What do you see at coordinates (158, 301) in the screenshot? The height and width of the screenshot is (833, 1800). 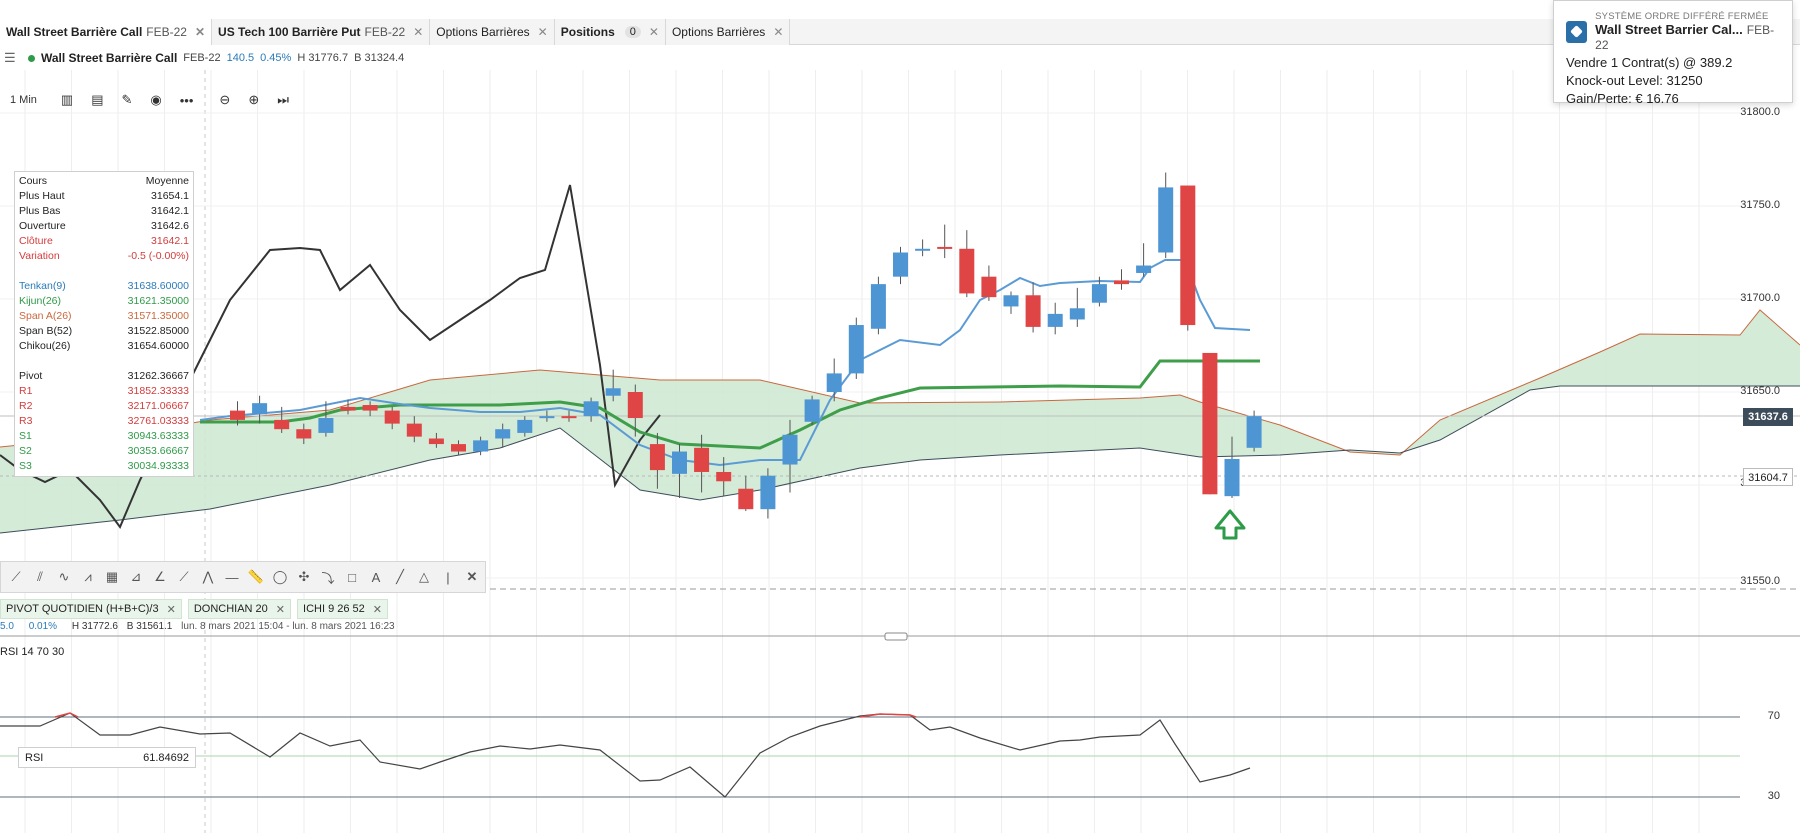 I see `info-value: 31621.35000` at bounding box center [158, 301].